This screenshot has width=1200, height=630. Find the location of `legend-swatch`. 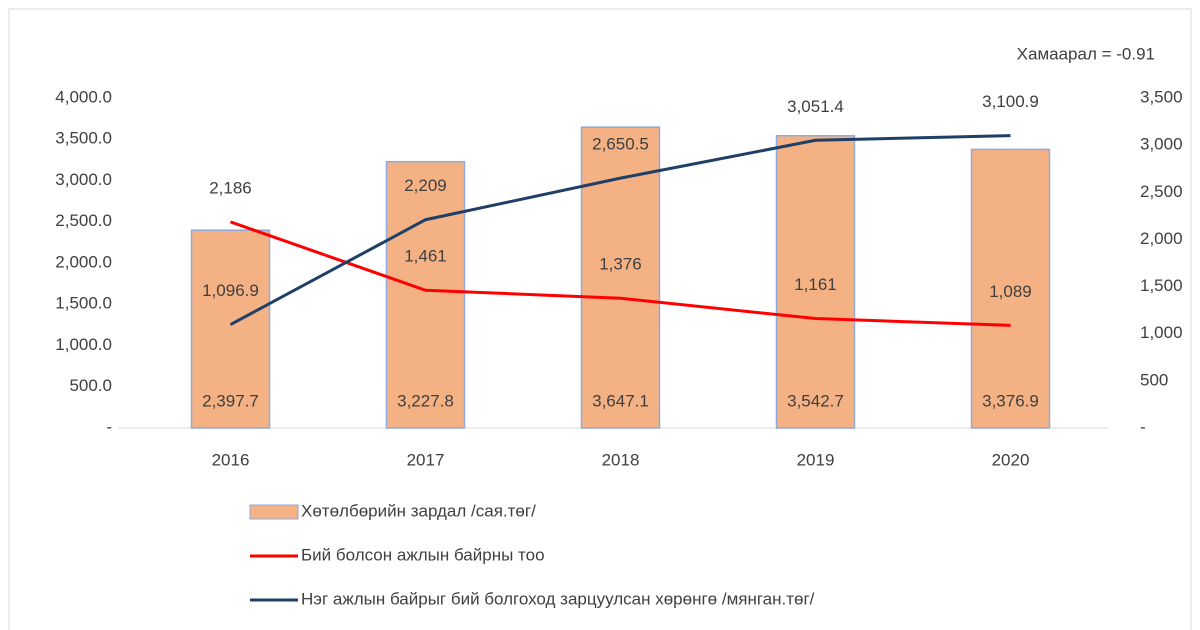

legend-swatch is located at coordinates (274, 512).